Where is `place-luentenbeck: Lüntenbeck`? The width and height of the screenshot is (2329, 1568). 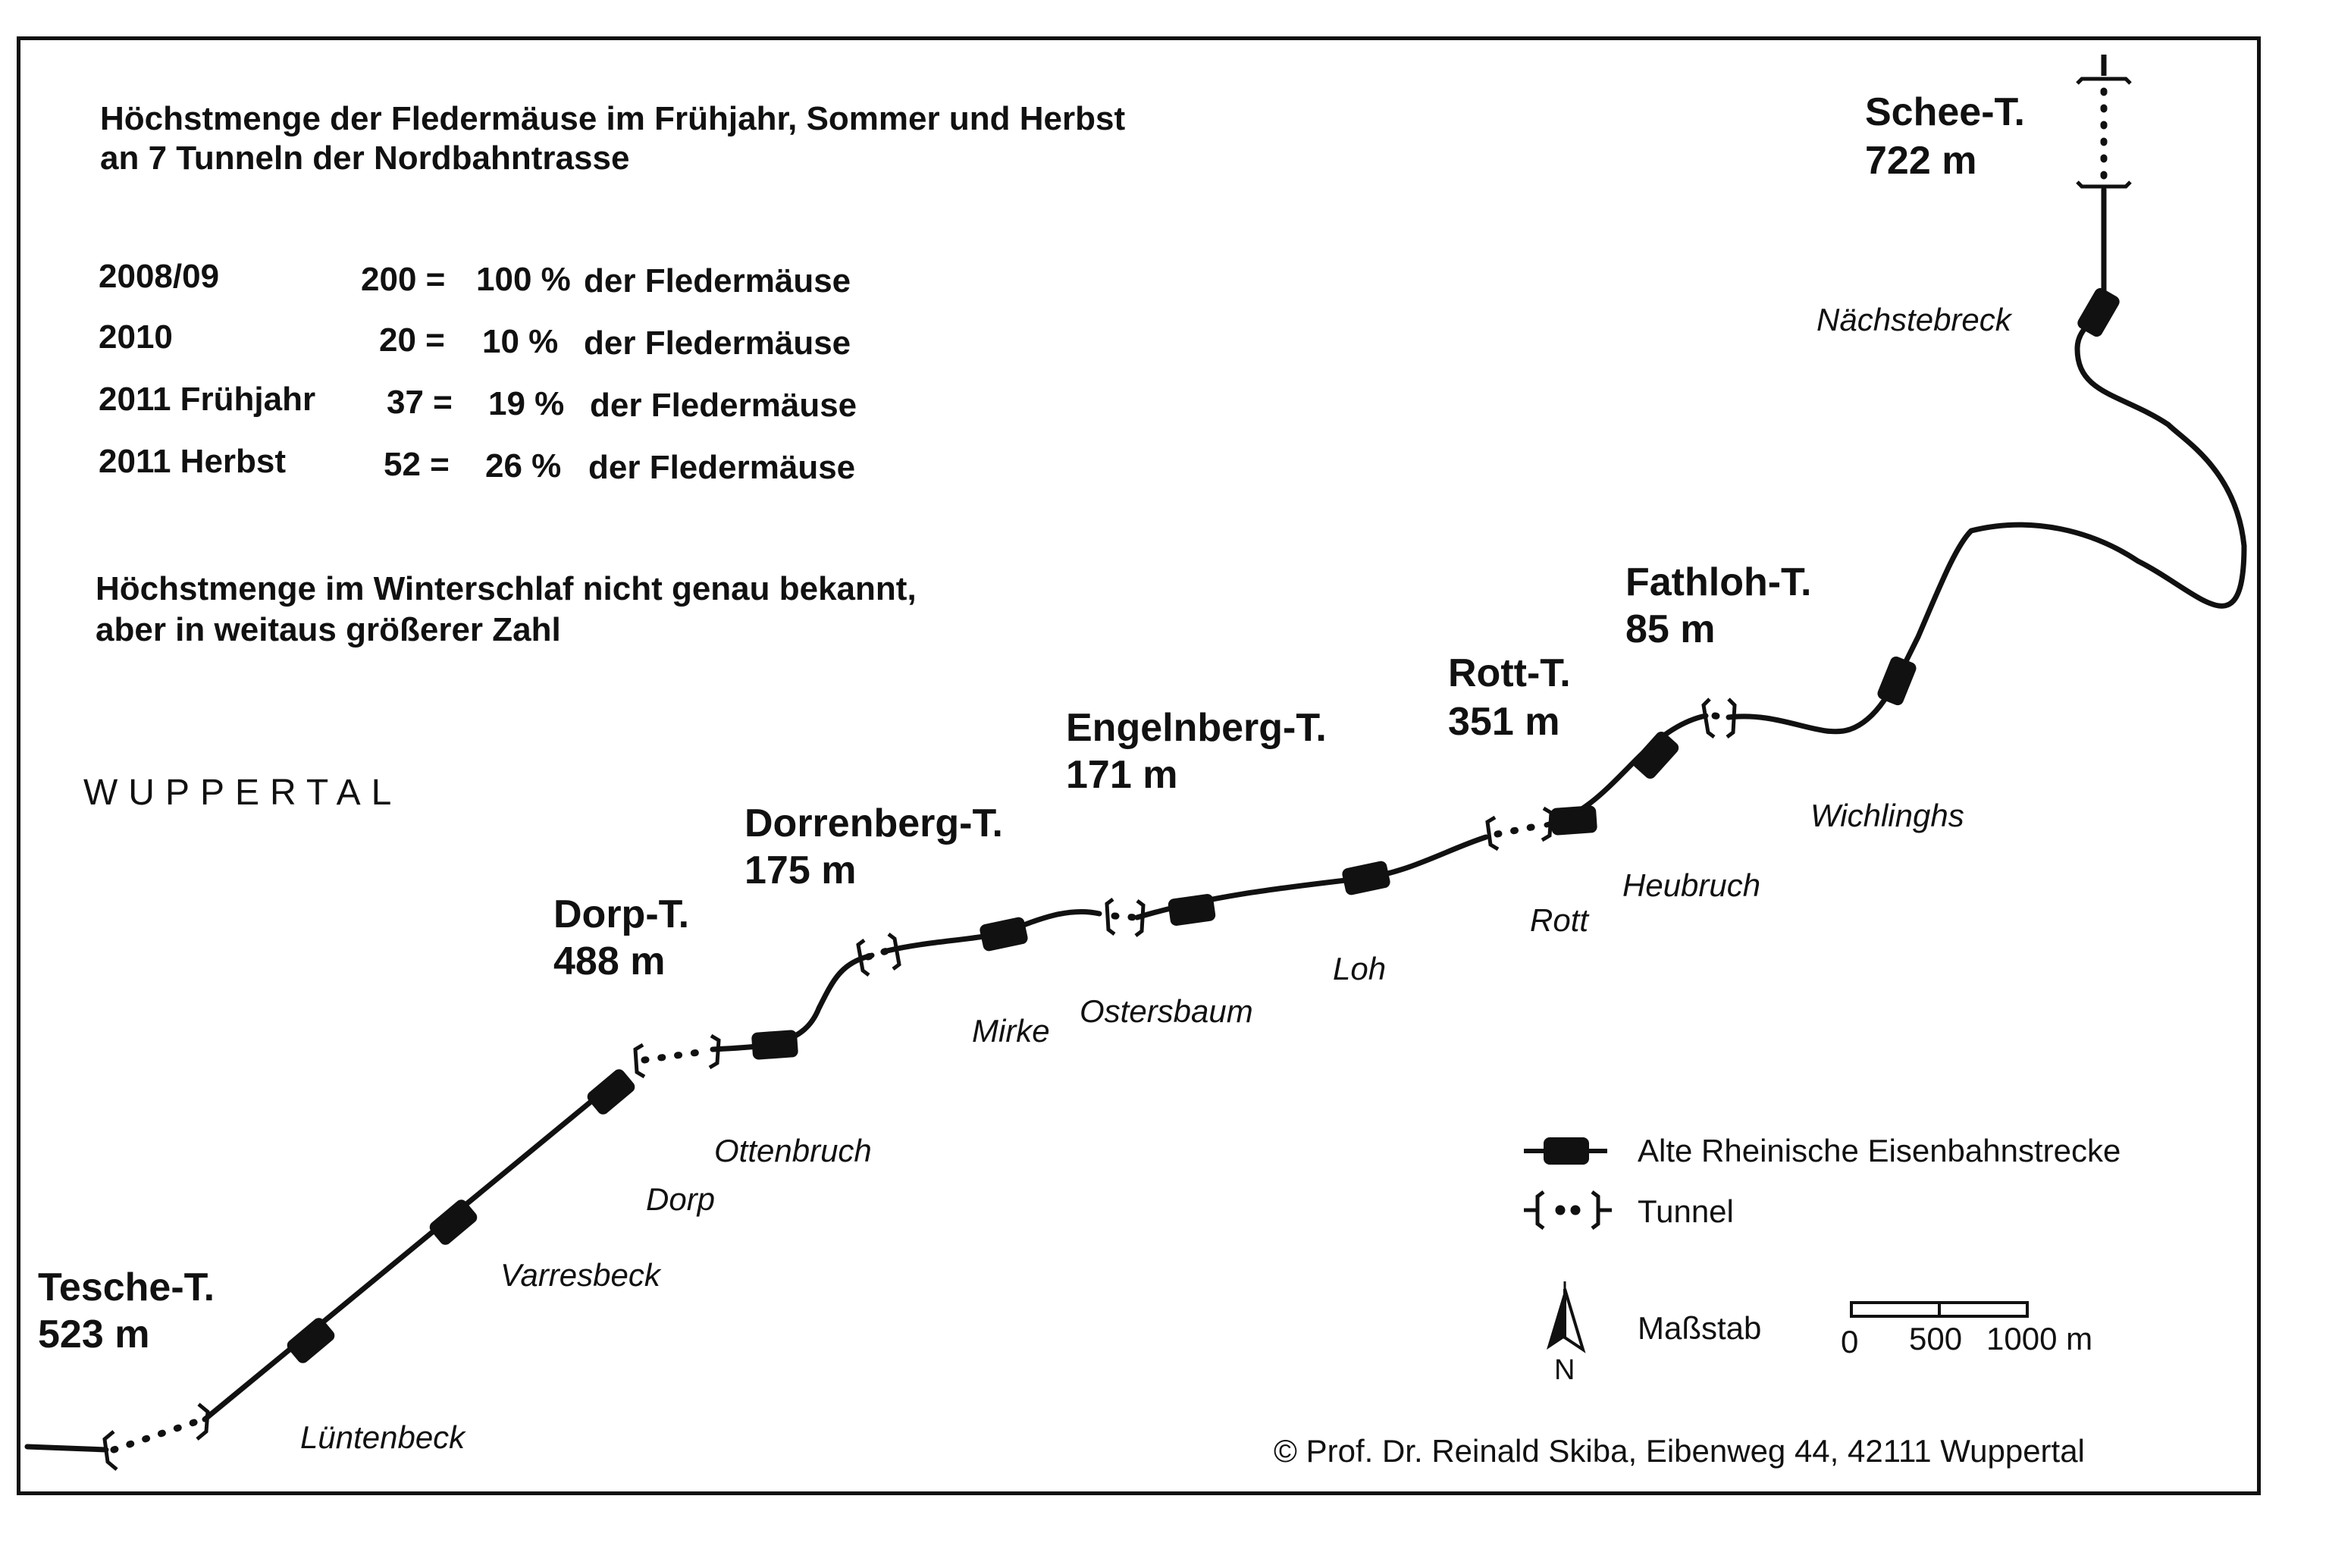
place-luentenbeck: Lüntenbeck is located at coordinates (382, 1437).